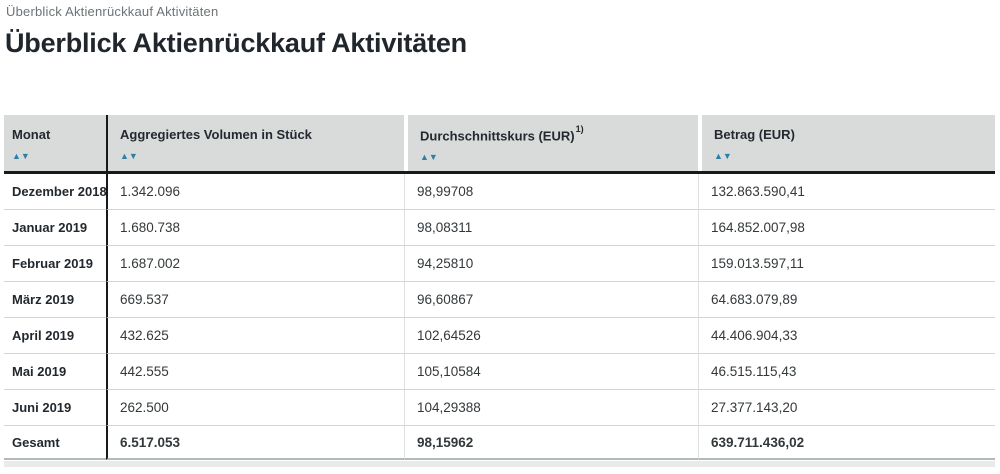 The image size is (1000, 474). Describe the element at coordinates (255, 143) in the screenshot. I see `column-header-volumen: Aggregiertes Volumen in Stück ▲▼` at that location.